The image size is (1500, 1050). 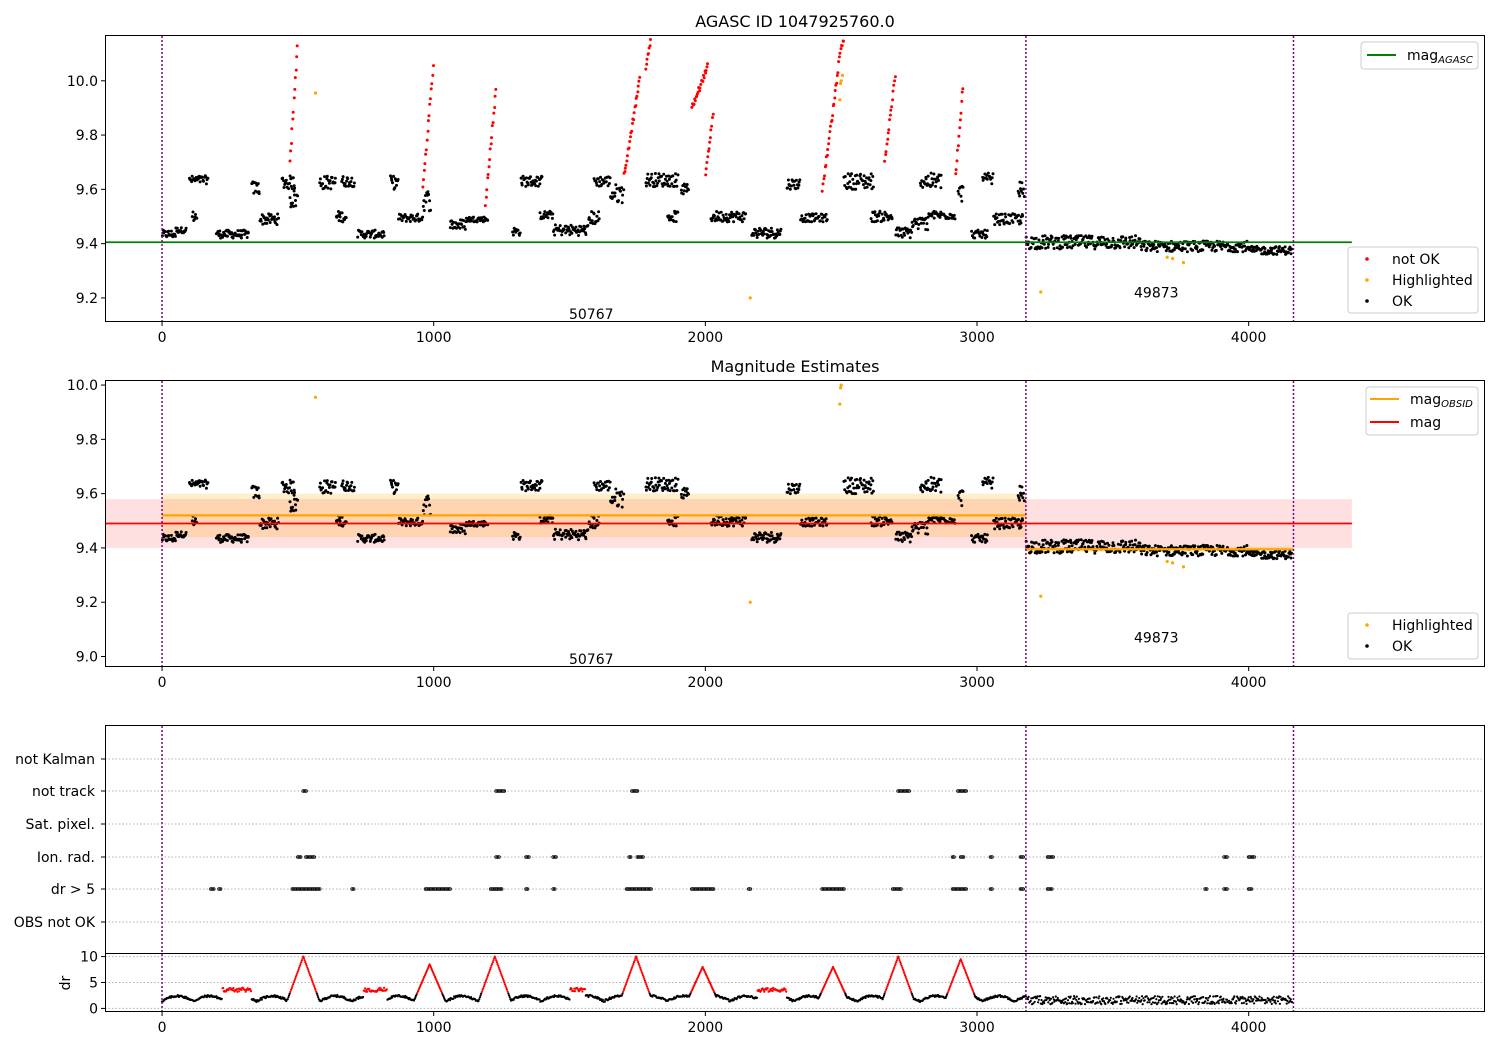 What do you see at coordinates (87, 495) in the screenshot?
I see `y-tick-label: 9.6` at bounding box center [87, 495].